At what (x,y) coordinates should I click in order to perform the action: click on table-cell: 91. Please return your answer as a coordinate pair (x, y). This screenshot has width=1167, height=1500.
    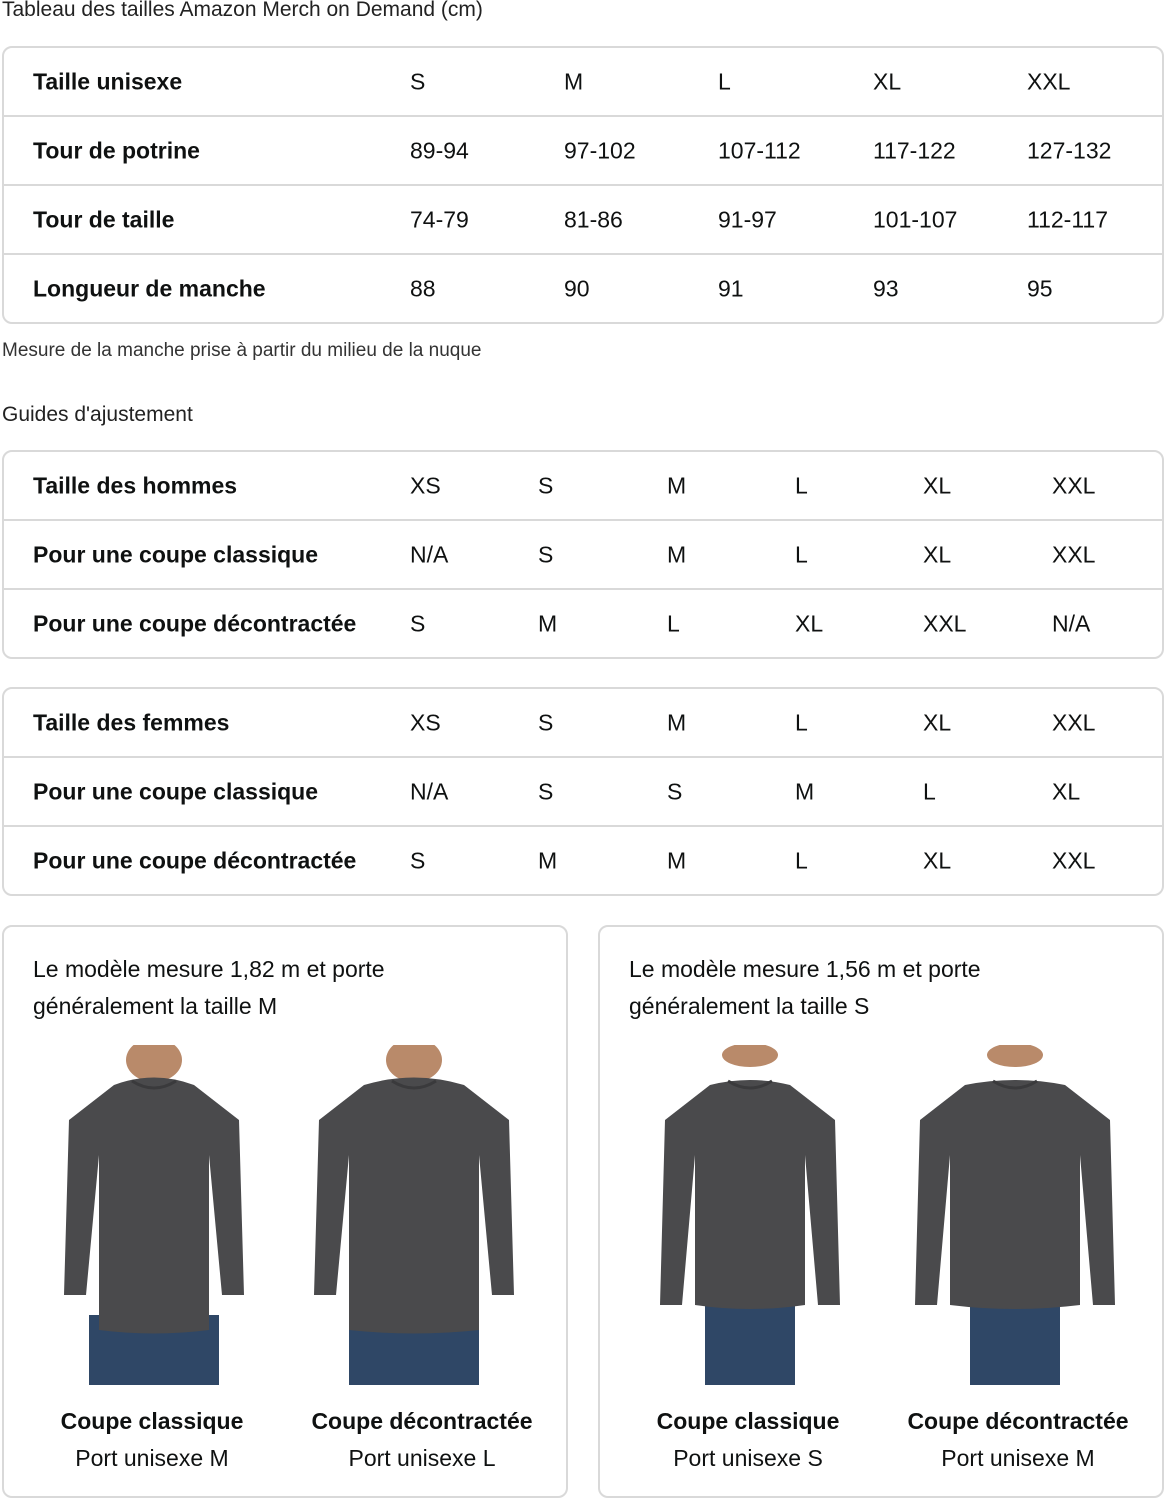
    Looking at the image, I should click on (731, 288).